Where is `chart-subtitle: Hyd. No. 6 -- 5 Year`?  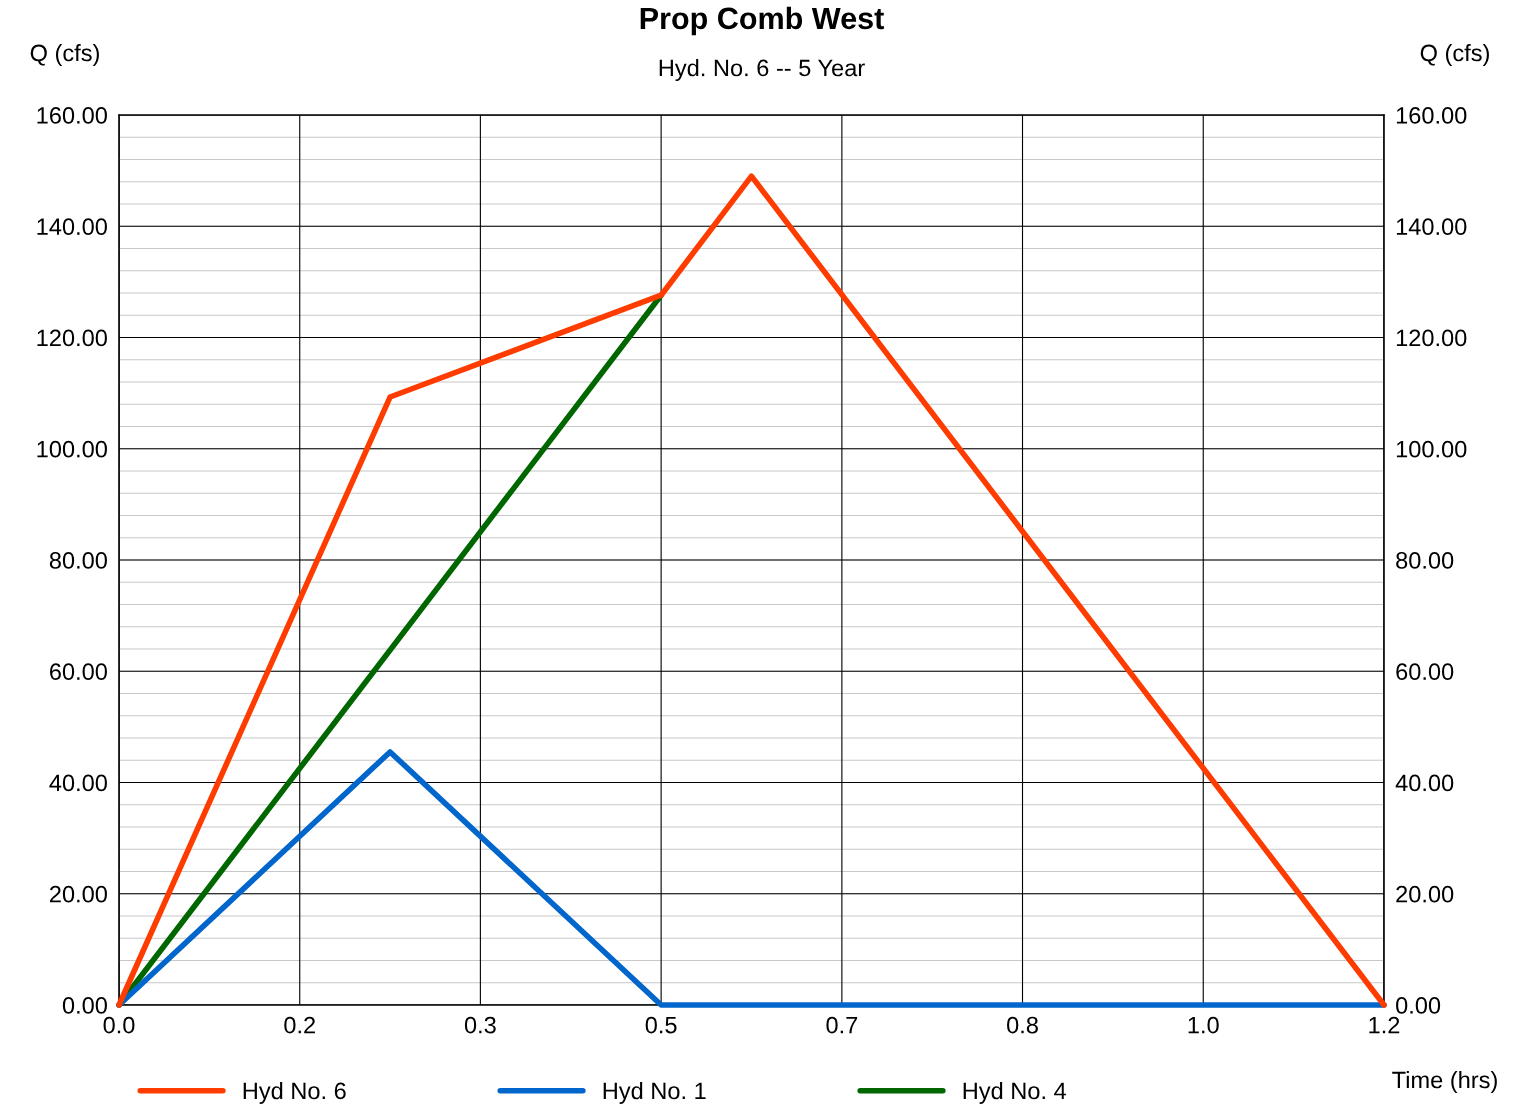 chart-subtitle: Hyd. No. 6 -- 5 Year is located at coordinates (762, 70).